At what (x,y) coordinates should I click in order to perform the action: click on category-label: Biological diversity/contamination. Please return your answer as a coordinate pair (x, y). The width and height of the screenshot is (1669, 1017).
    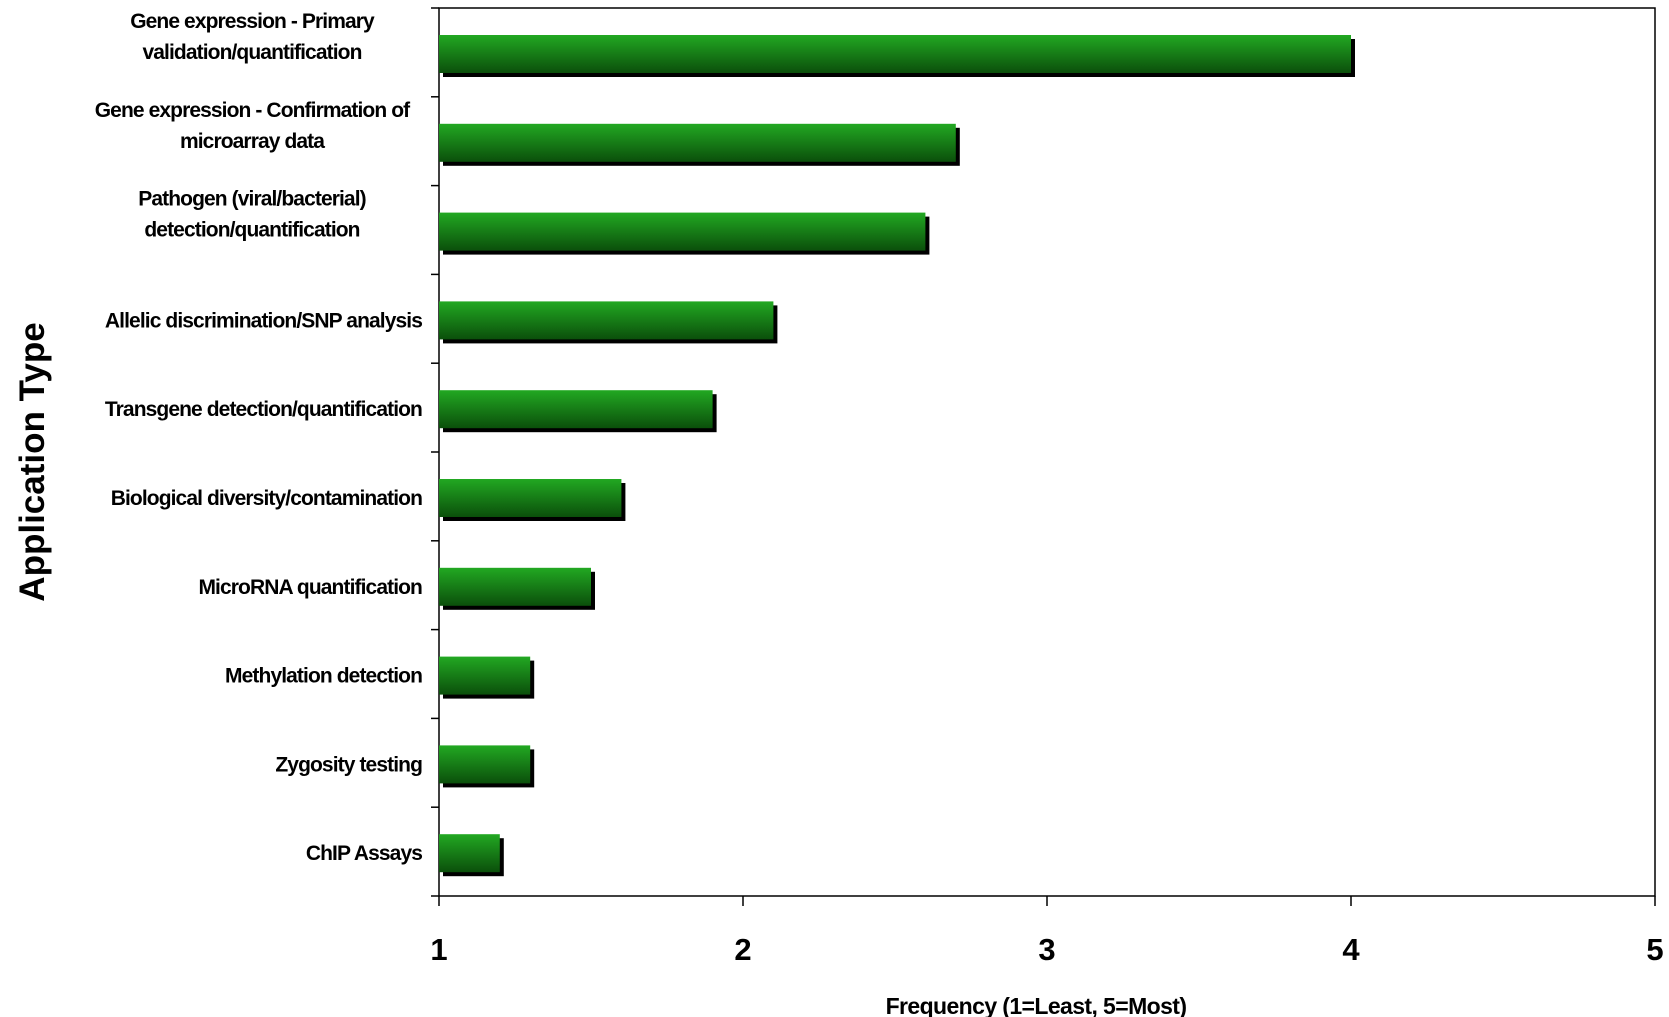
    Looking at the image, I should click on (266, 498).